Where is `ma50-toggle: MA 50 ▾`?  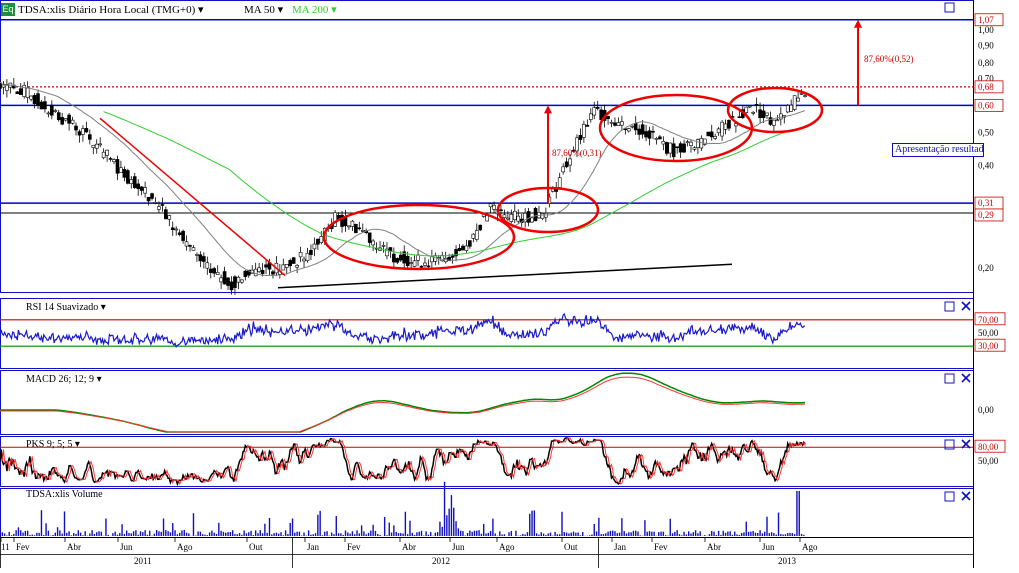 ma50-toggle: MA 50 ▾ is located at coordinates (263, 9).